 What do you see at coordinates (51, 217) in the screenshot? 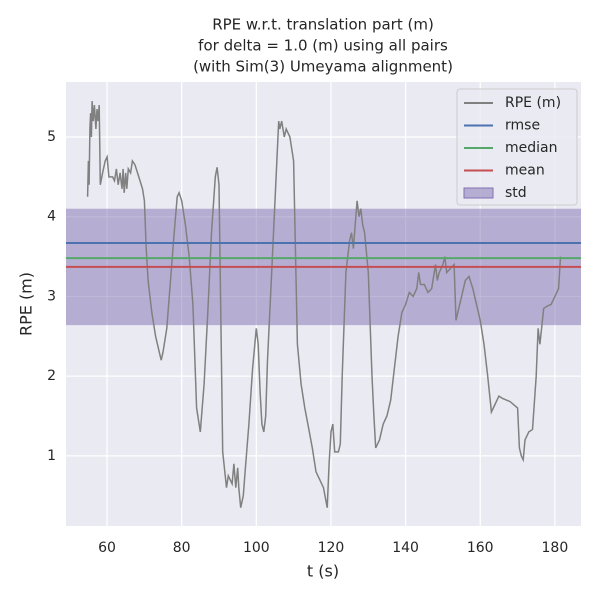
I see `y-tick-label: 4` at bounding box center [51, 217].